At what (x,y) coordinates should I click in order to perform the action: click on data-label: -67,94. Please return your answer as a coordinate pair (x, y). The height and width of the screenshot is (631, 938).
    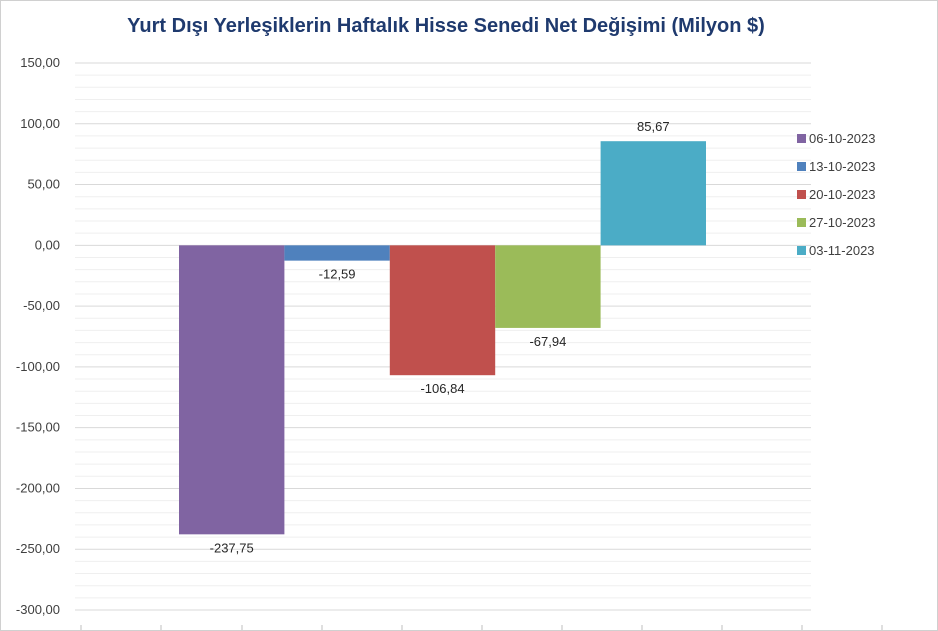
    Looking at the image, I should click on (547, 341).